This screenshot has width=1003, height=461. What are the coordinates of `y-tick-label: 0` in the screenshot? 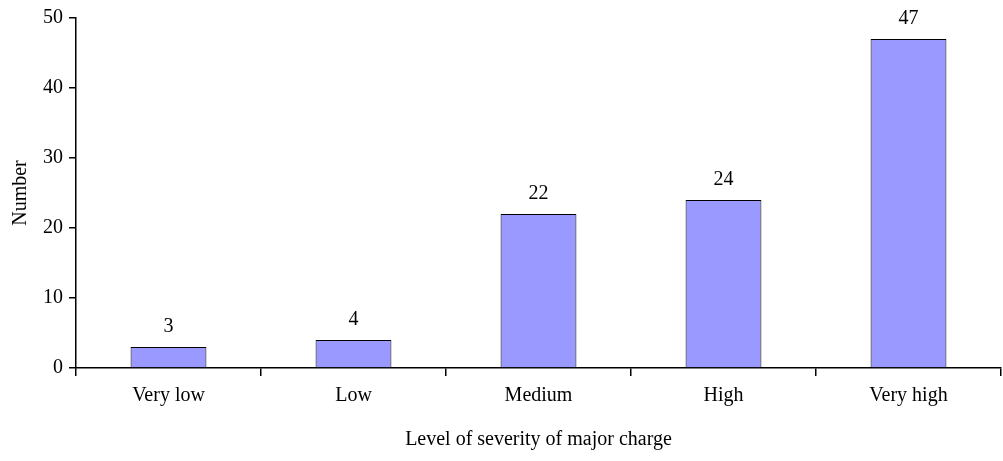 It's located at (58, 366).